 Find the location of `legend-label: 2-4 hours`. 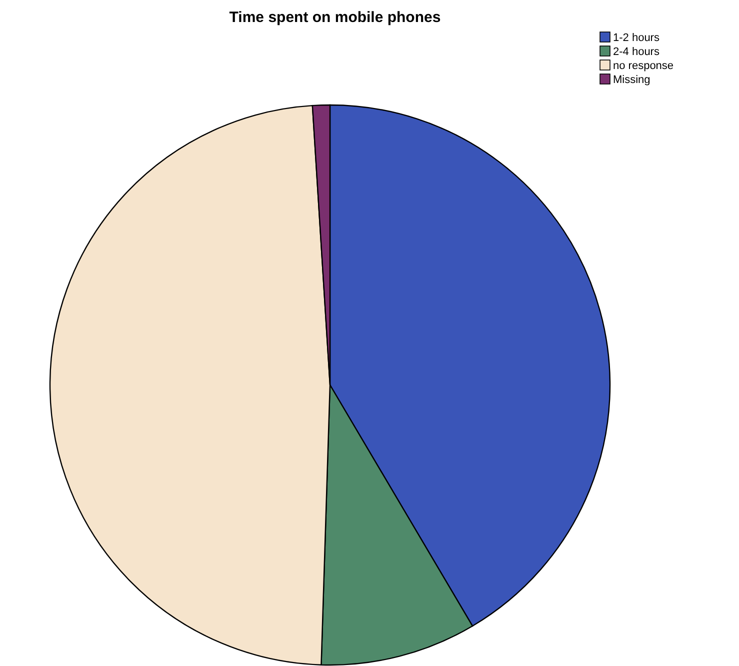

legend-label: 2-4 hours is located at coordinates (636, 52).